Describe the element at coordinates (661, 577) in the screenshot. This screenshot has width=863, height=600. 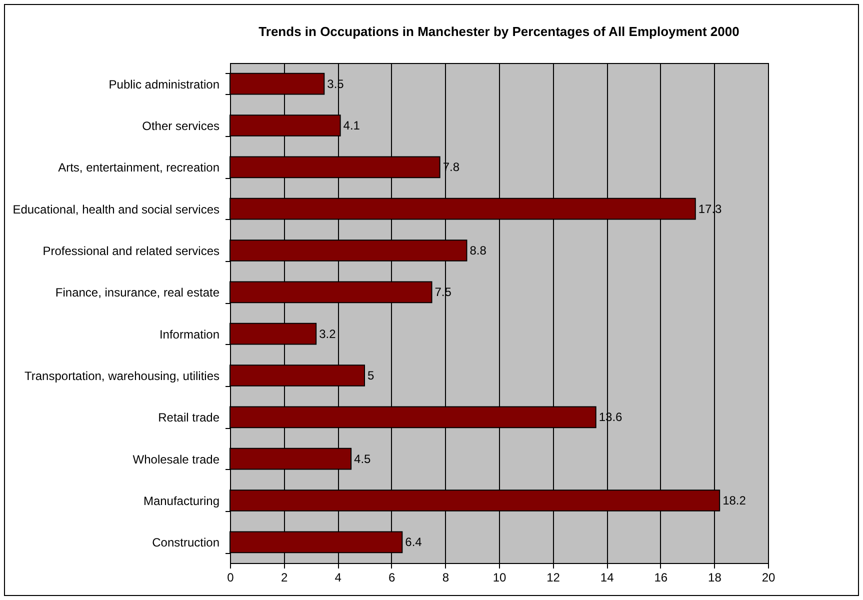
I see `x-tick-label: 16` at that location.